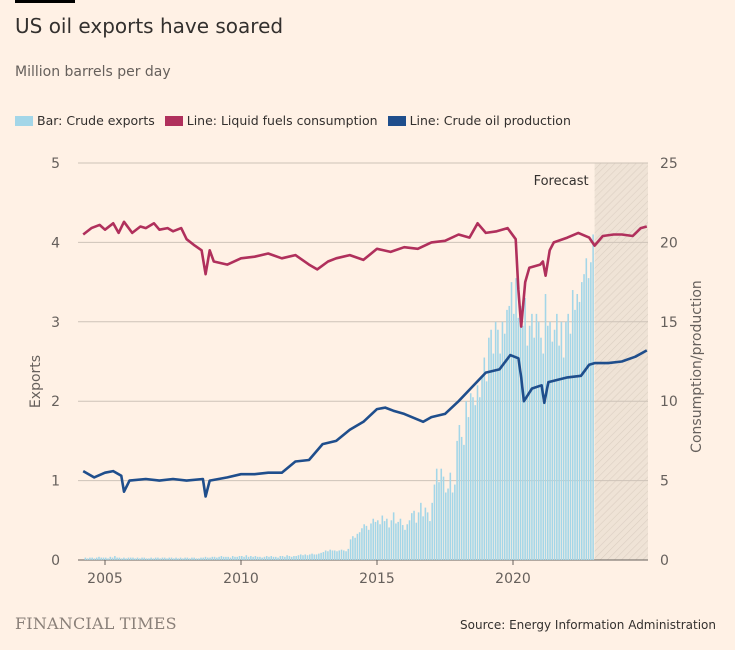 This screenshot has width=735, height=650. Describe the element at coordinates (55, 561) in the screenshot. I see `left-tick-label: 0` at that location.